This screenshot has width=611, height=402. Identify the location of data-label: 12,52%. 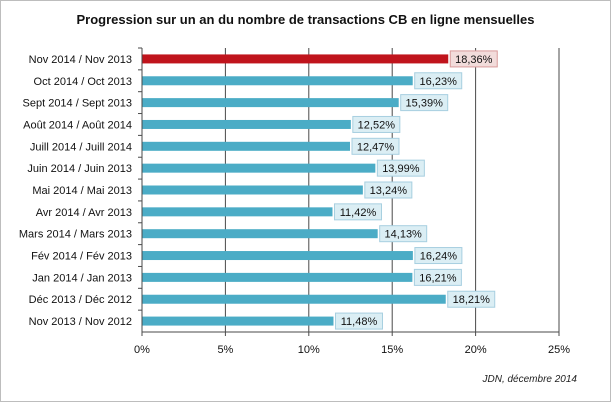
(377, 125).